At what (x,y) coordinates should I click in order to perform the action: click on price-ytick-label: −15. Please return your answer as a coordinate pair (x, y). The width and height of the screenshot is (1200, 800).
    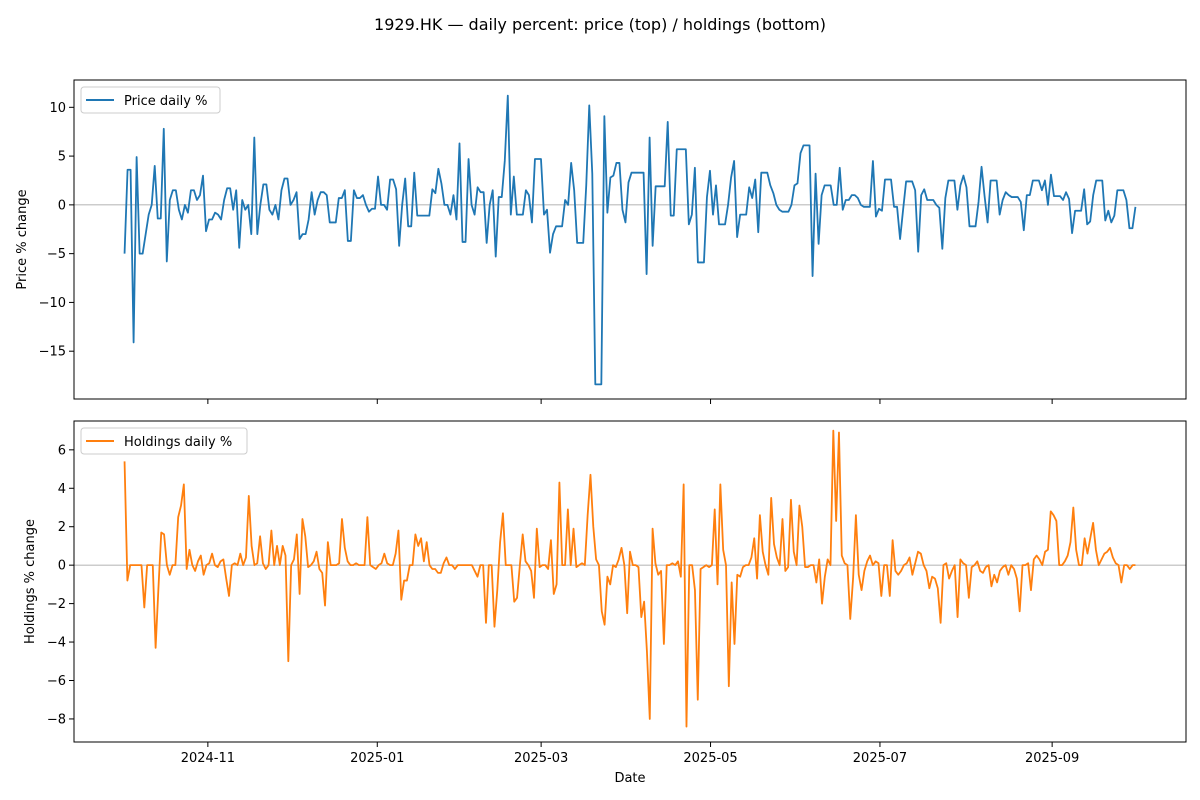
    Looking at the image, I should click on (52, 352).